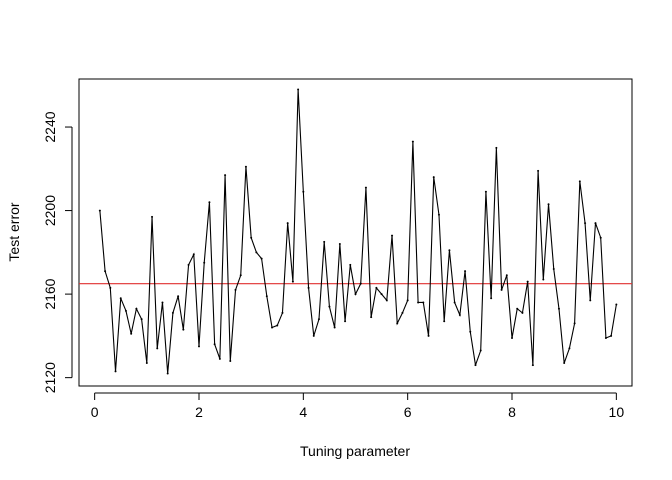 This screenshot has height=480, width=672. What do you see at coordinates (50, 126) in the screenshot?
I see `y-tick-label: 2240` at bounding box center [50, 126].